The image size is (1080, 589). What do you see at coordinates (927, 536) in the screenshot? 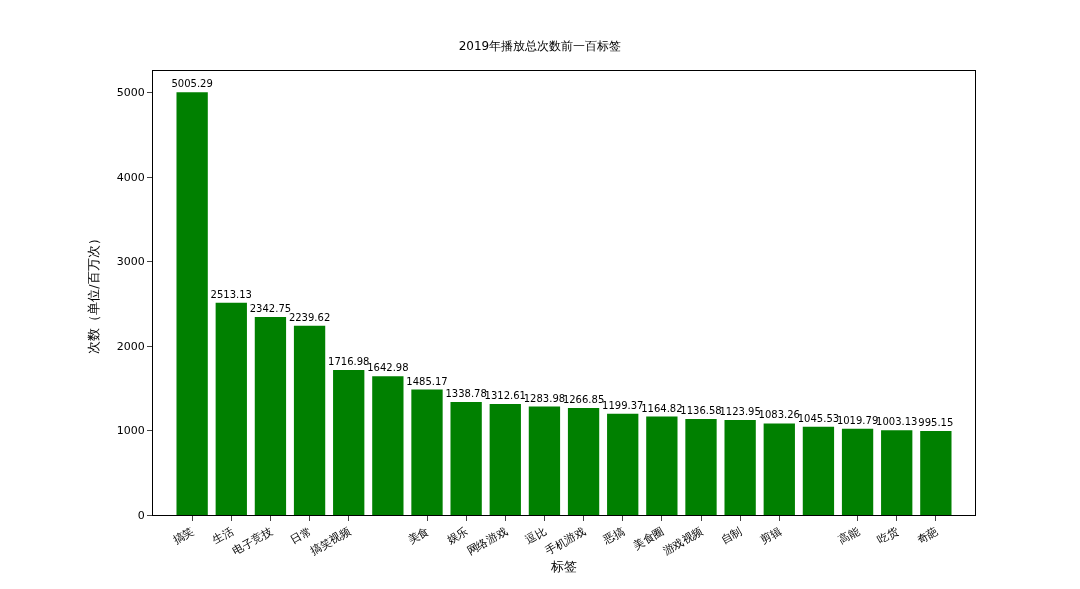
I see `x-tick-label: 奇葩` at bounding box center [927, 536].